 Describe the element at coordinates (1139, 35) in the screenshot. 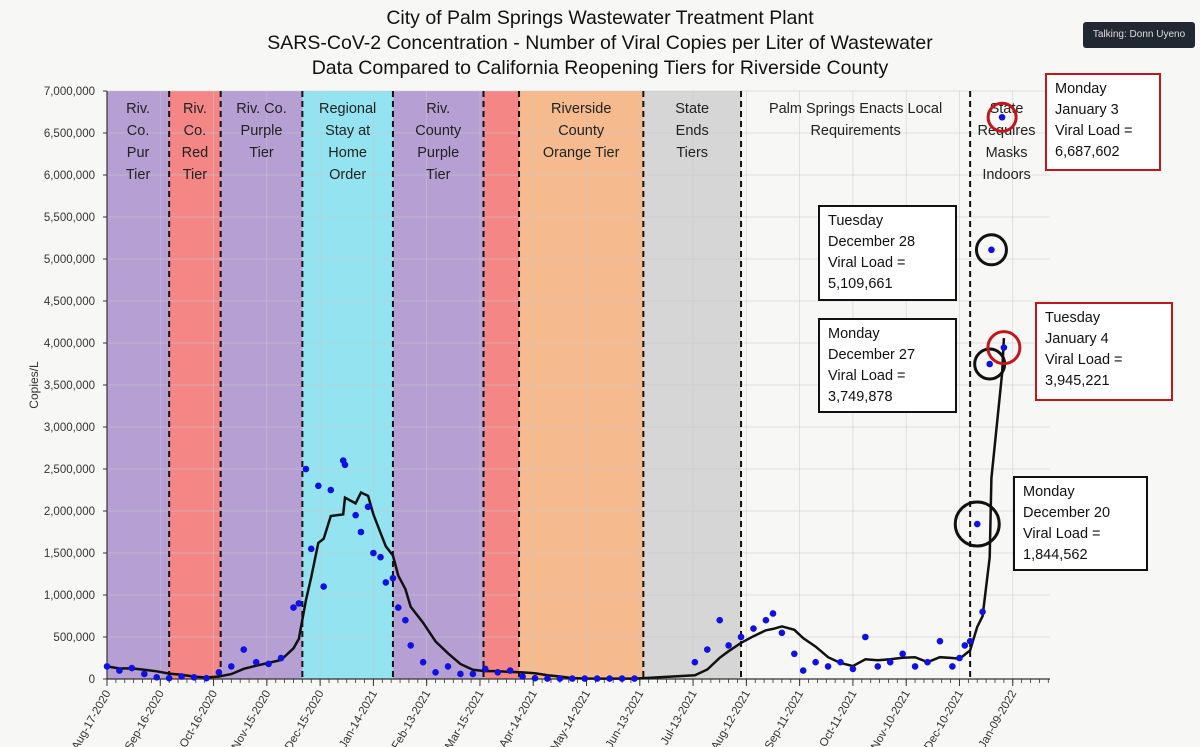

I see `talking-indicator: Talking: Donn Uyeno` at that location.